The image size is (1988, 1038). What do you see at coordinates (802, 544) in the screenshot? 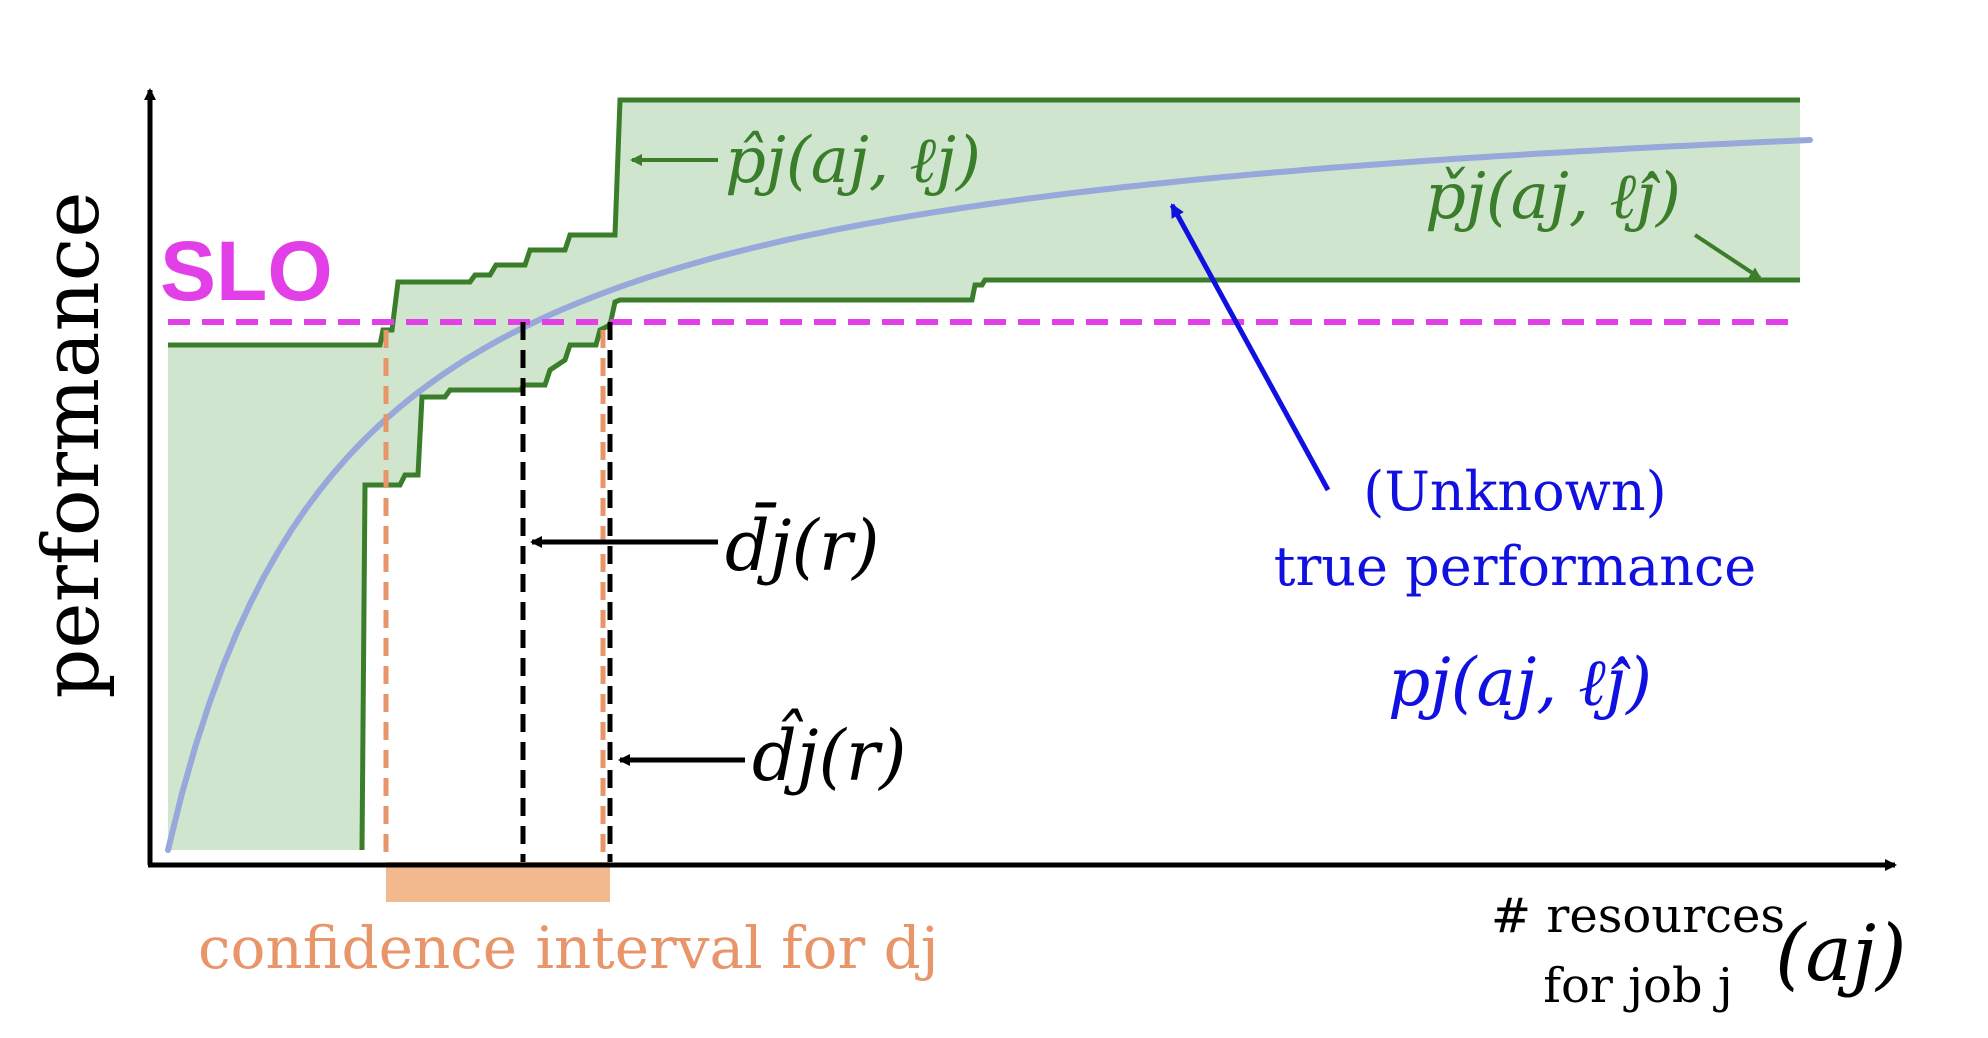
I see `dbar-label: d̄j(r)` at bounding box center [802, 544].